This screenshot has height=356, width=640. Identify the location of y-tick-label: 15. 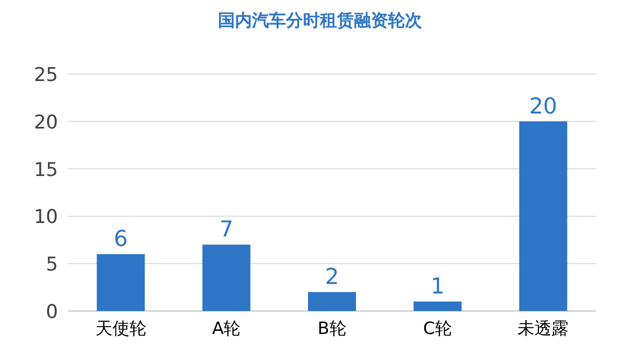
(46, 169).